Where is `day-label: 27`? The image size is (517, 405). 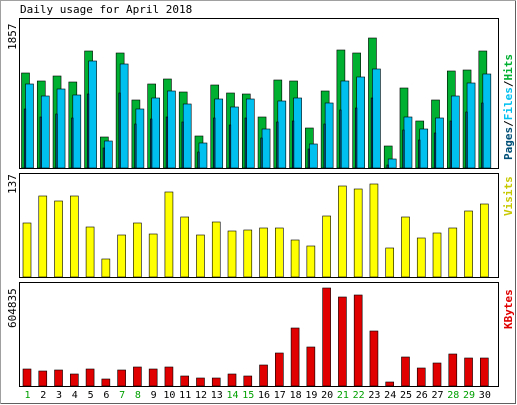 day-label: 27 is located at coordinates (437, 395).